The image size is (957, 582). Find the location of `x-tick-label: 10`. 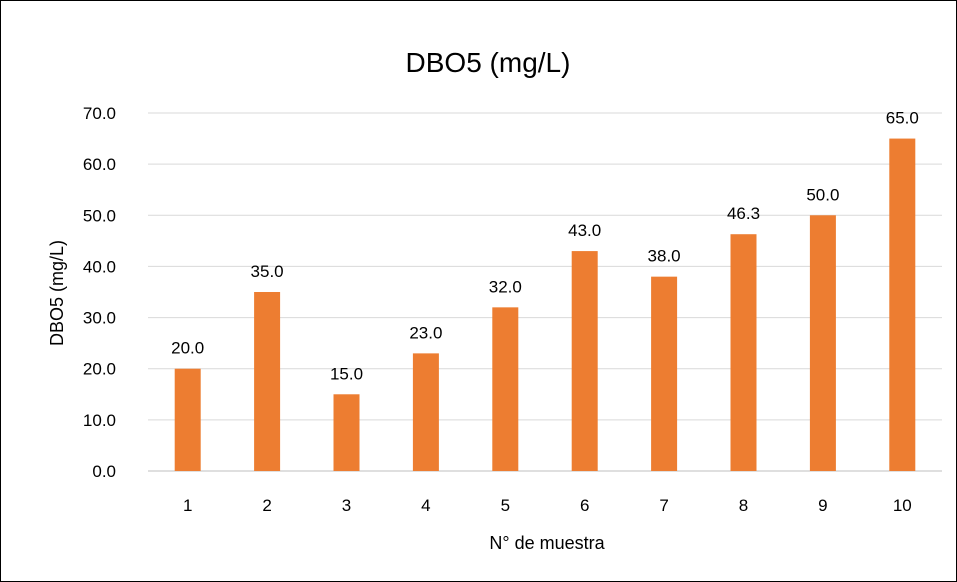

x-tick-label: 10 is located at coordinates (902, 505).